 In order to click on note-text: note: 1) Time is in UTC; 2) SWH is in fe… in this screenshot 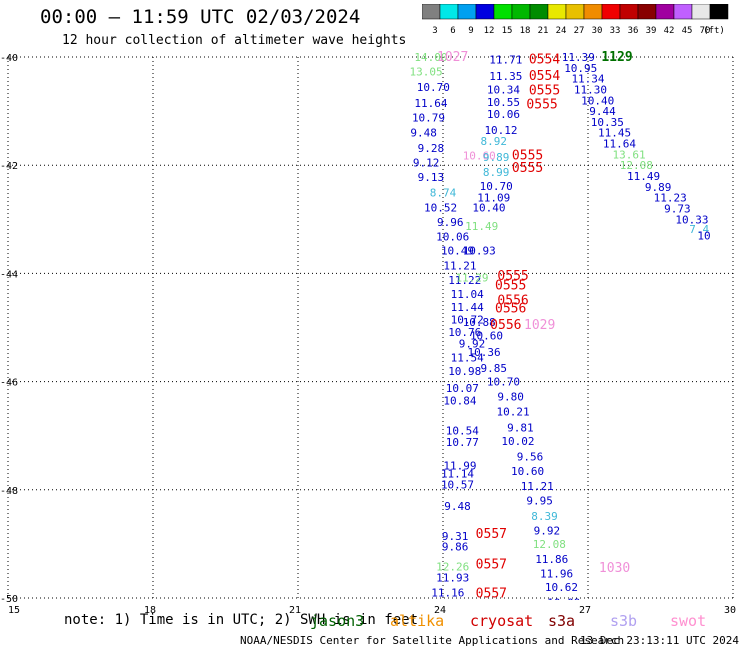, I will do `click(241, 620)`.